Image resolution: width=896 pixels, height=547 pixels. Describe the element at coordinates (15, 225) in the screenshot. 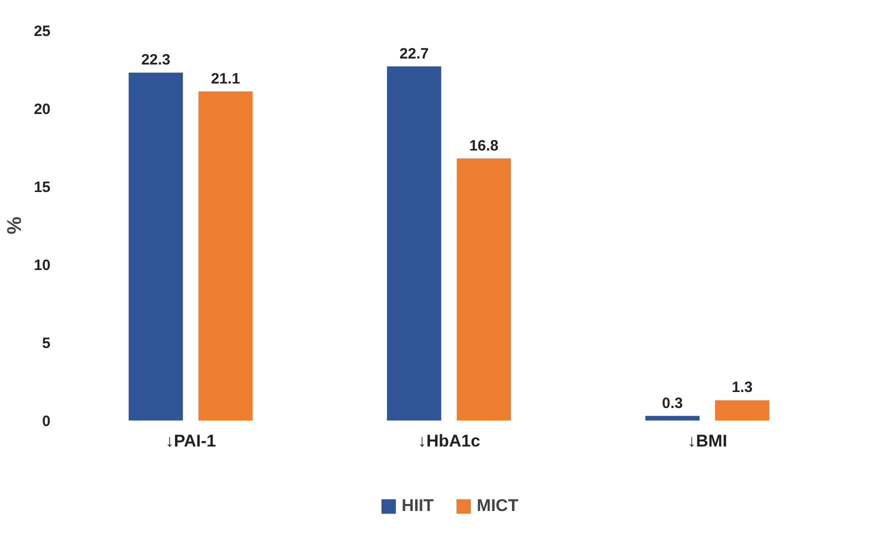

I see `y-axis-title: %` at that location.